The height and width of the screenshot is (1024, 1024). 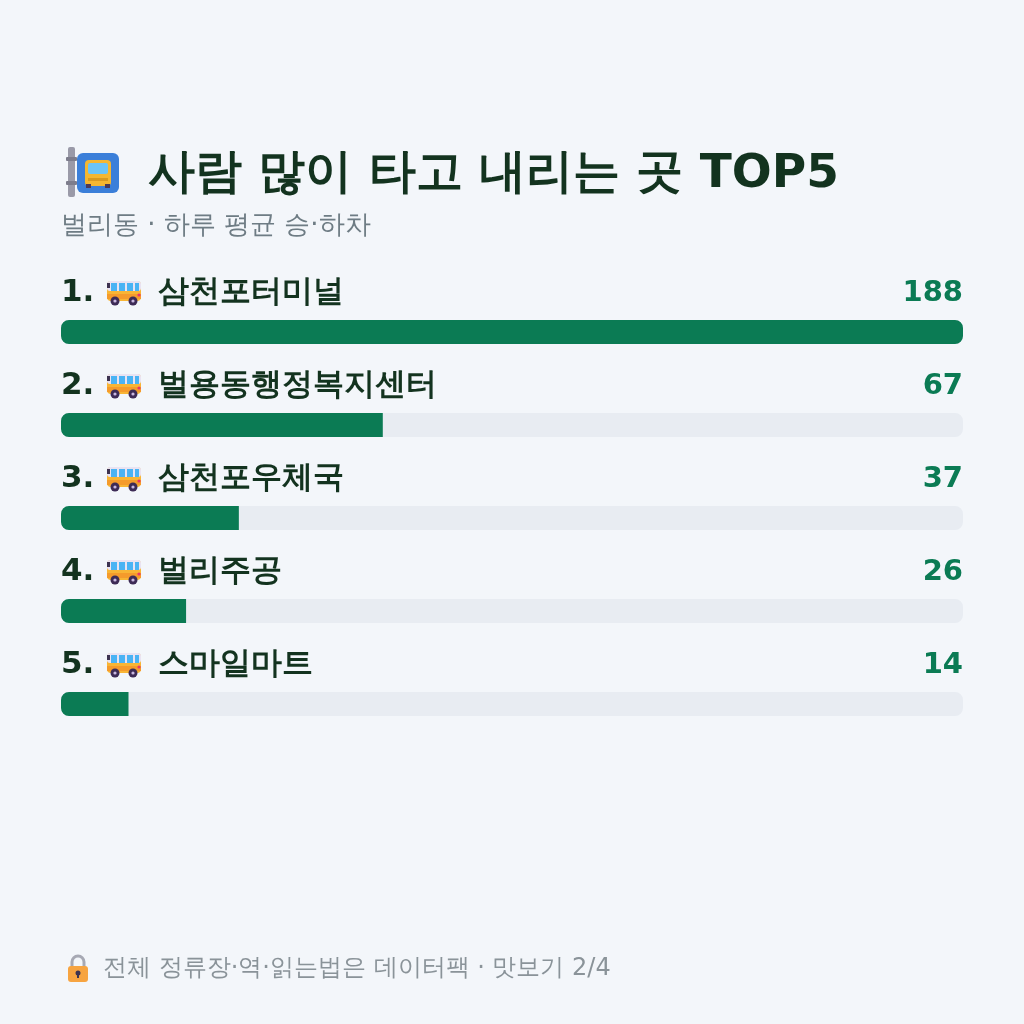 I want to click on category-label: 3. 삼천포우체국, so click(x=203, y=476).